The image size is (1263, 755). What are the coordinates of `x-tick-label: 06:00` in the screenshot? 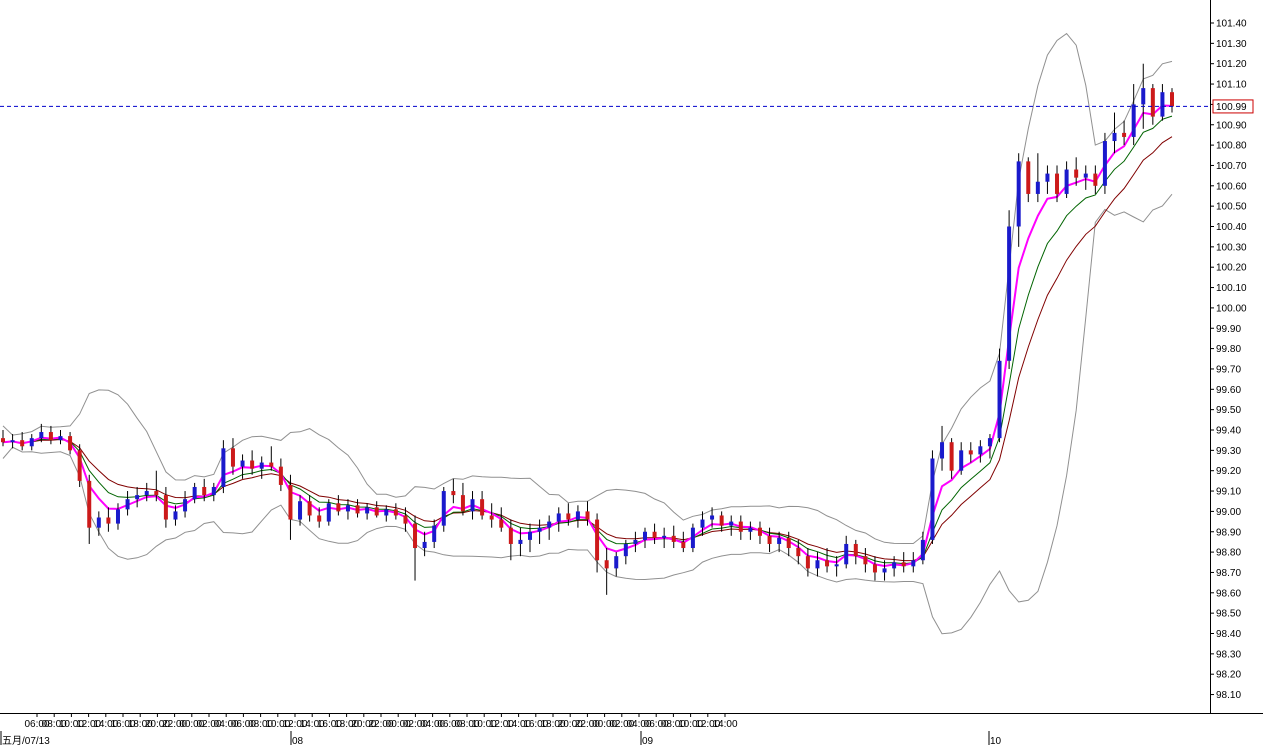 It's located at (656, 724).